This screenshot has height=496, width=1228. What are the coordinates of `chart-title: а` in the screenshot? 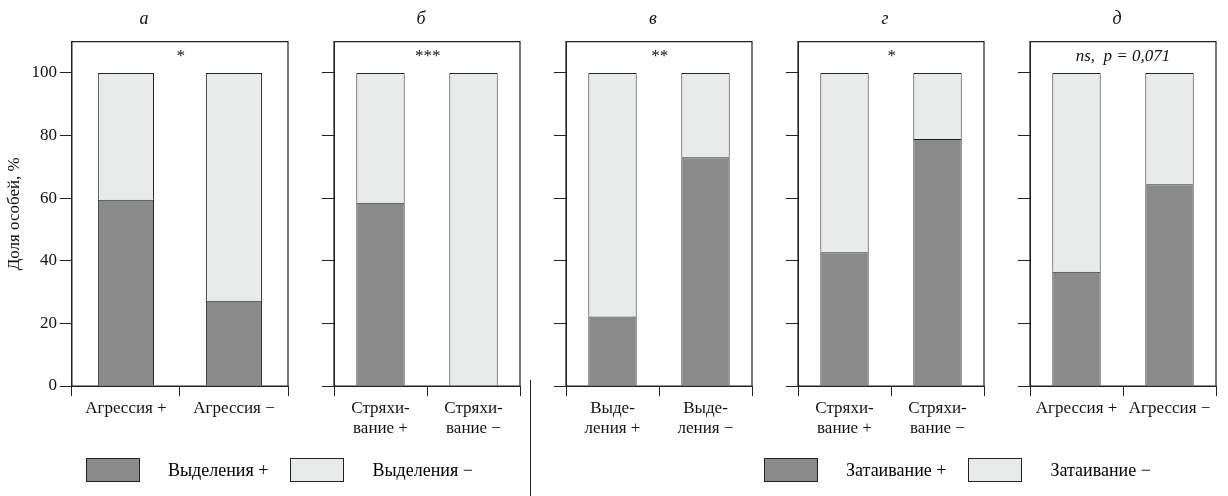 It's located at (144, 17).